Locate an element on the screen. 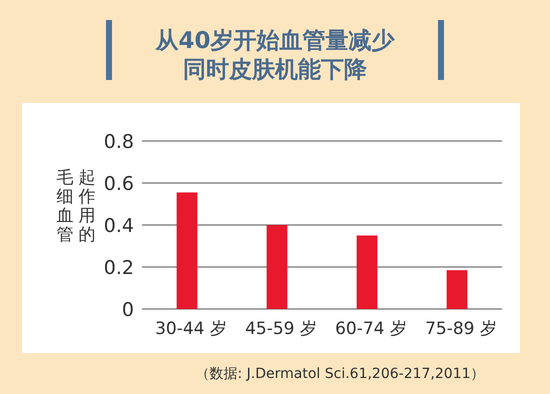  chart-subtitle: 同时皮肤机能下降 is located at coordinates (275, 70).